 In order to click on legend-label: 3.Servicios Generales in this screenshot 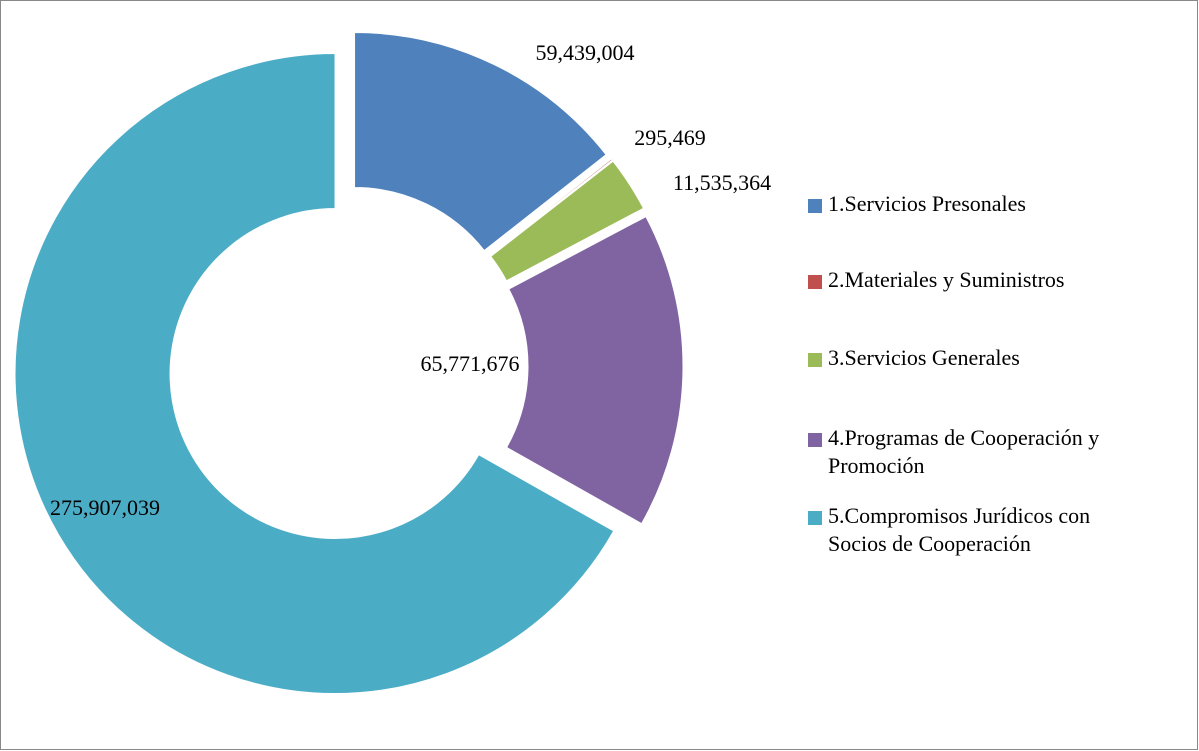, I will do `click(924, 357)`.